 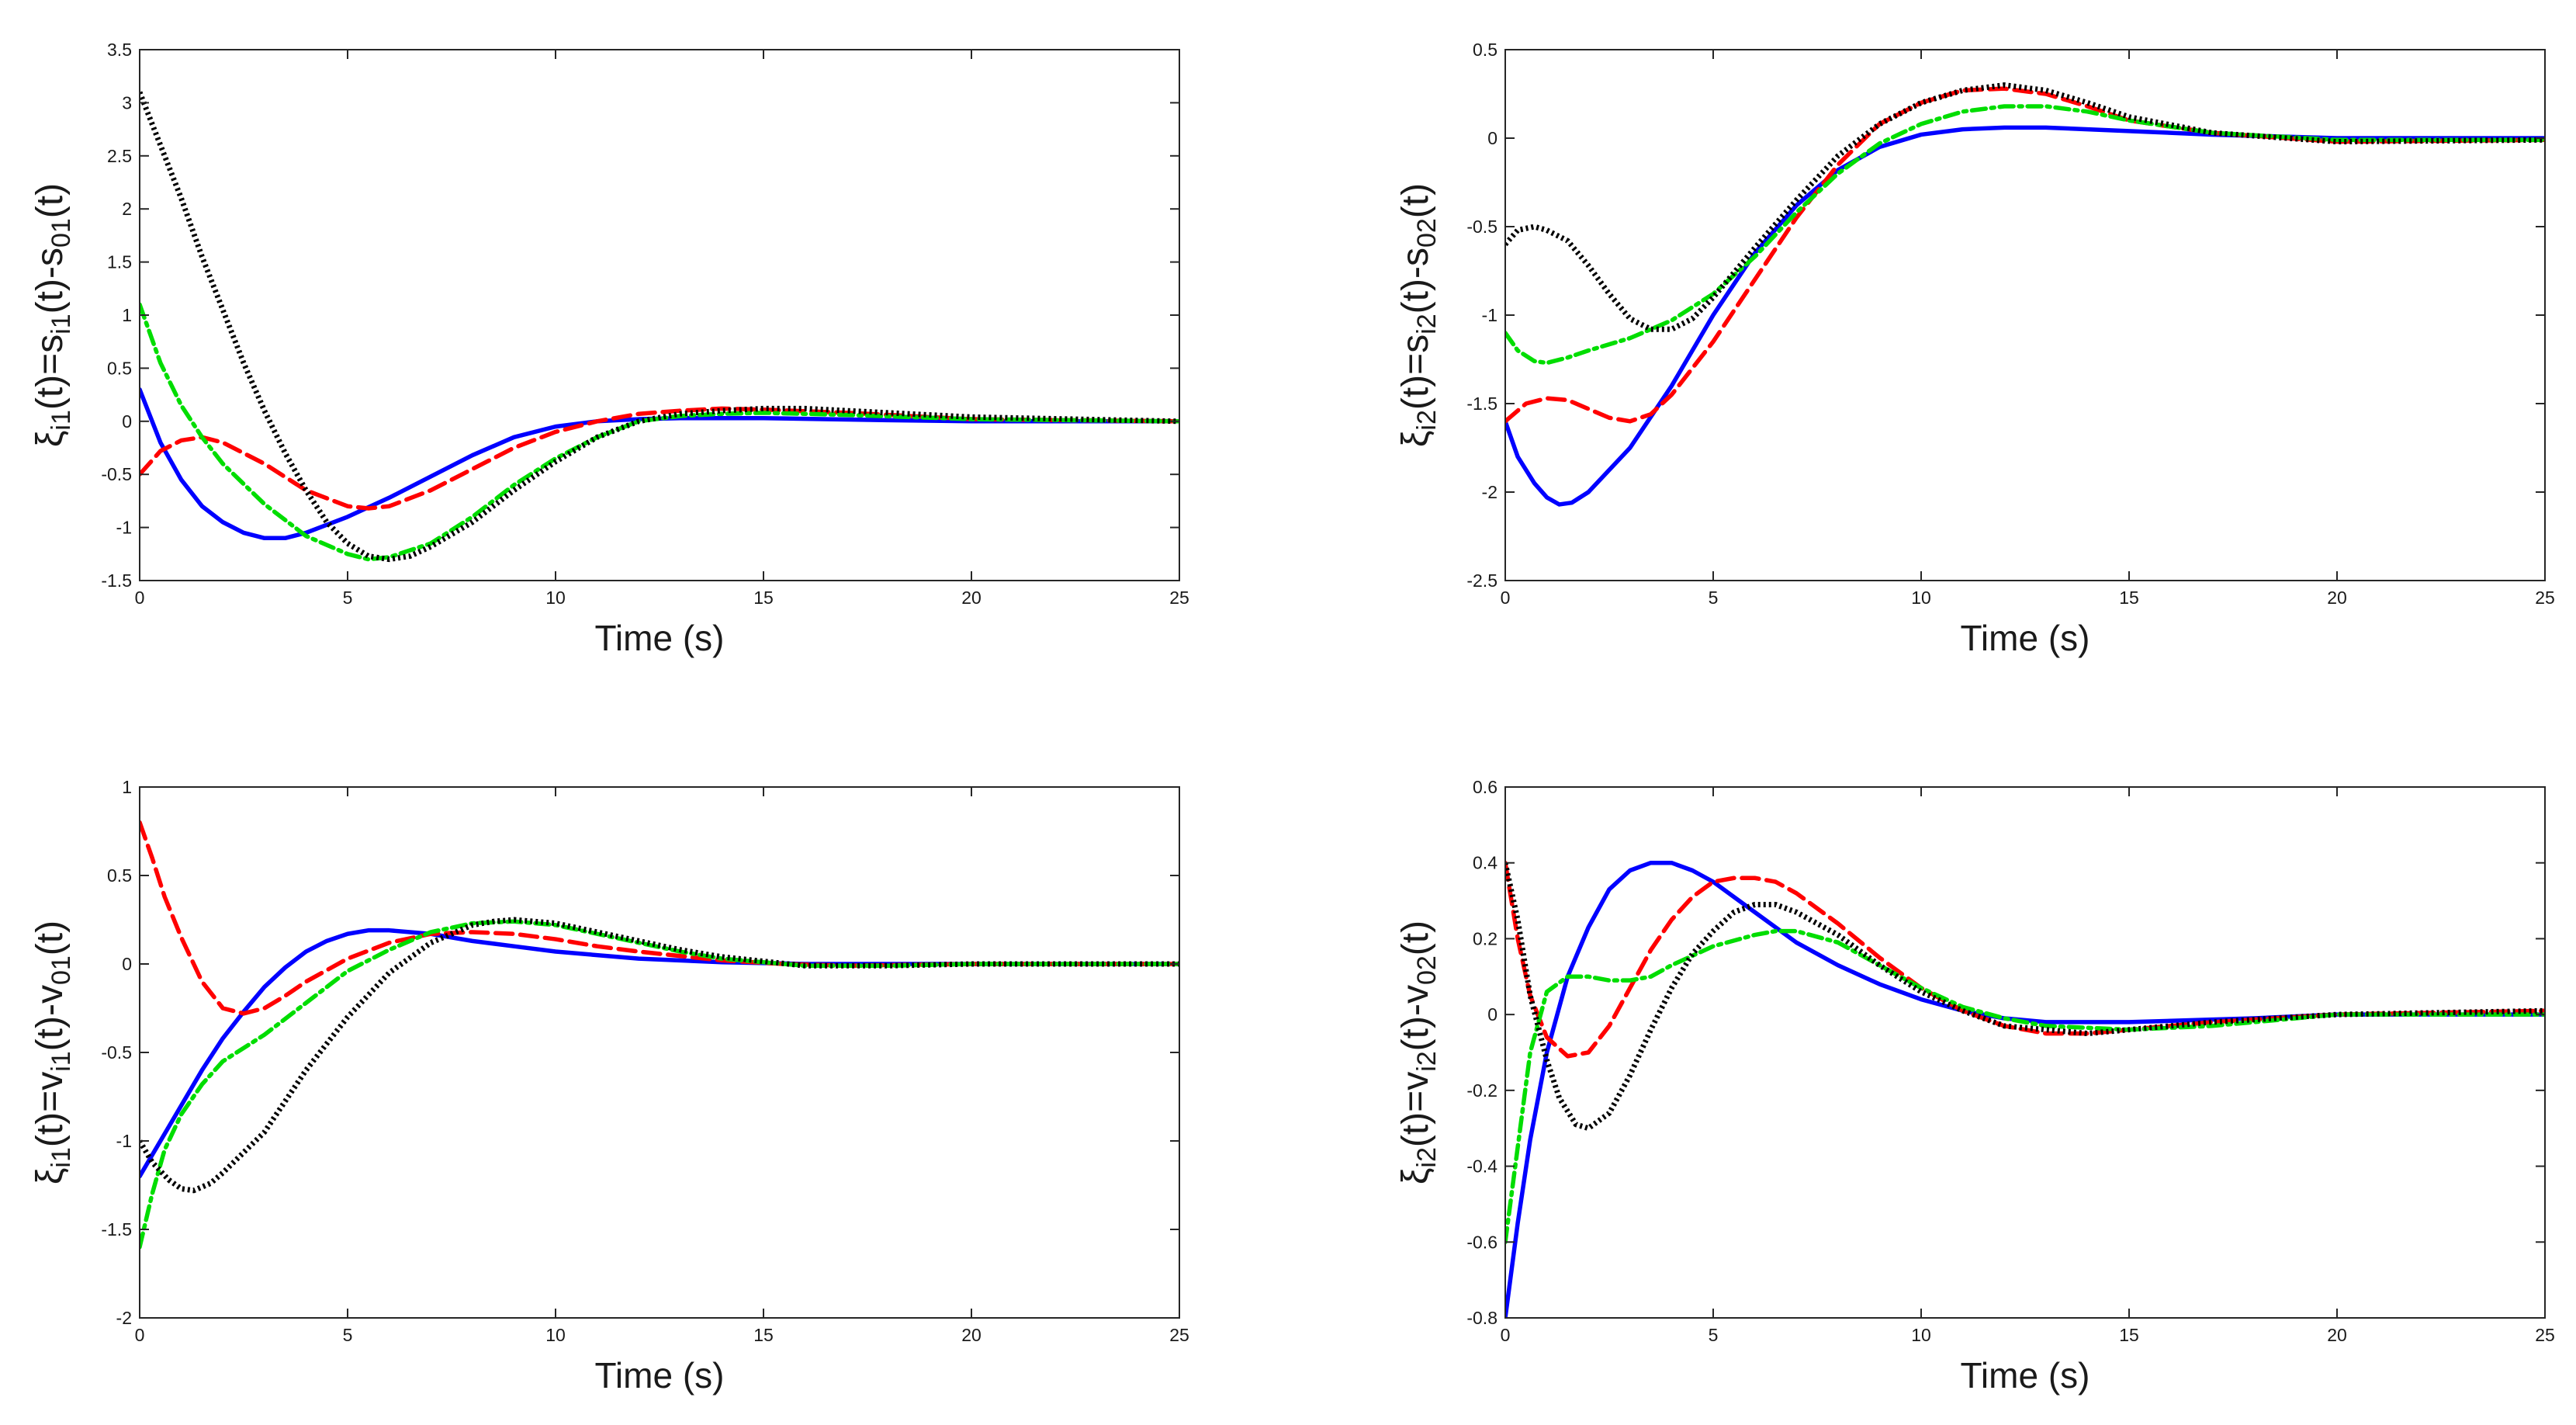 I want to click on y-axis-title: ξi2(t)=vi2(t)-v02(t), so click(x=1418, y=1052).